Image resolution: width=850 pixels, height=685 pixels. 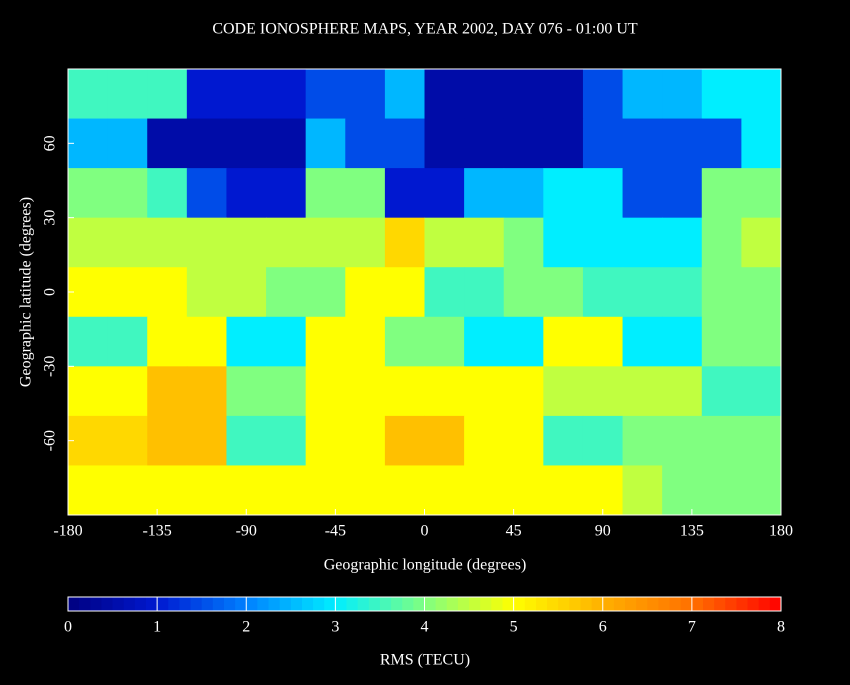 I want to click on colorbar-label: RMS (TECU), so click(x=425, y=660).